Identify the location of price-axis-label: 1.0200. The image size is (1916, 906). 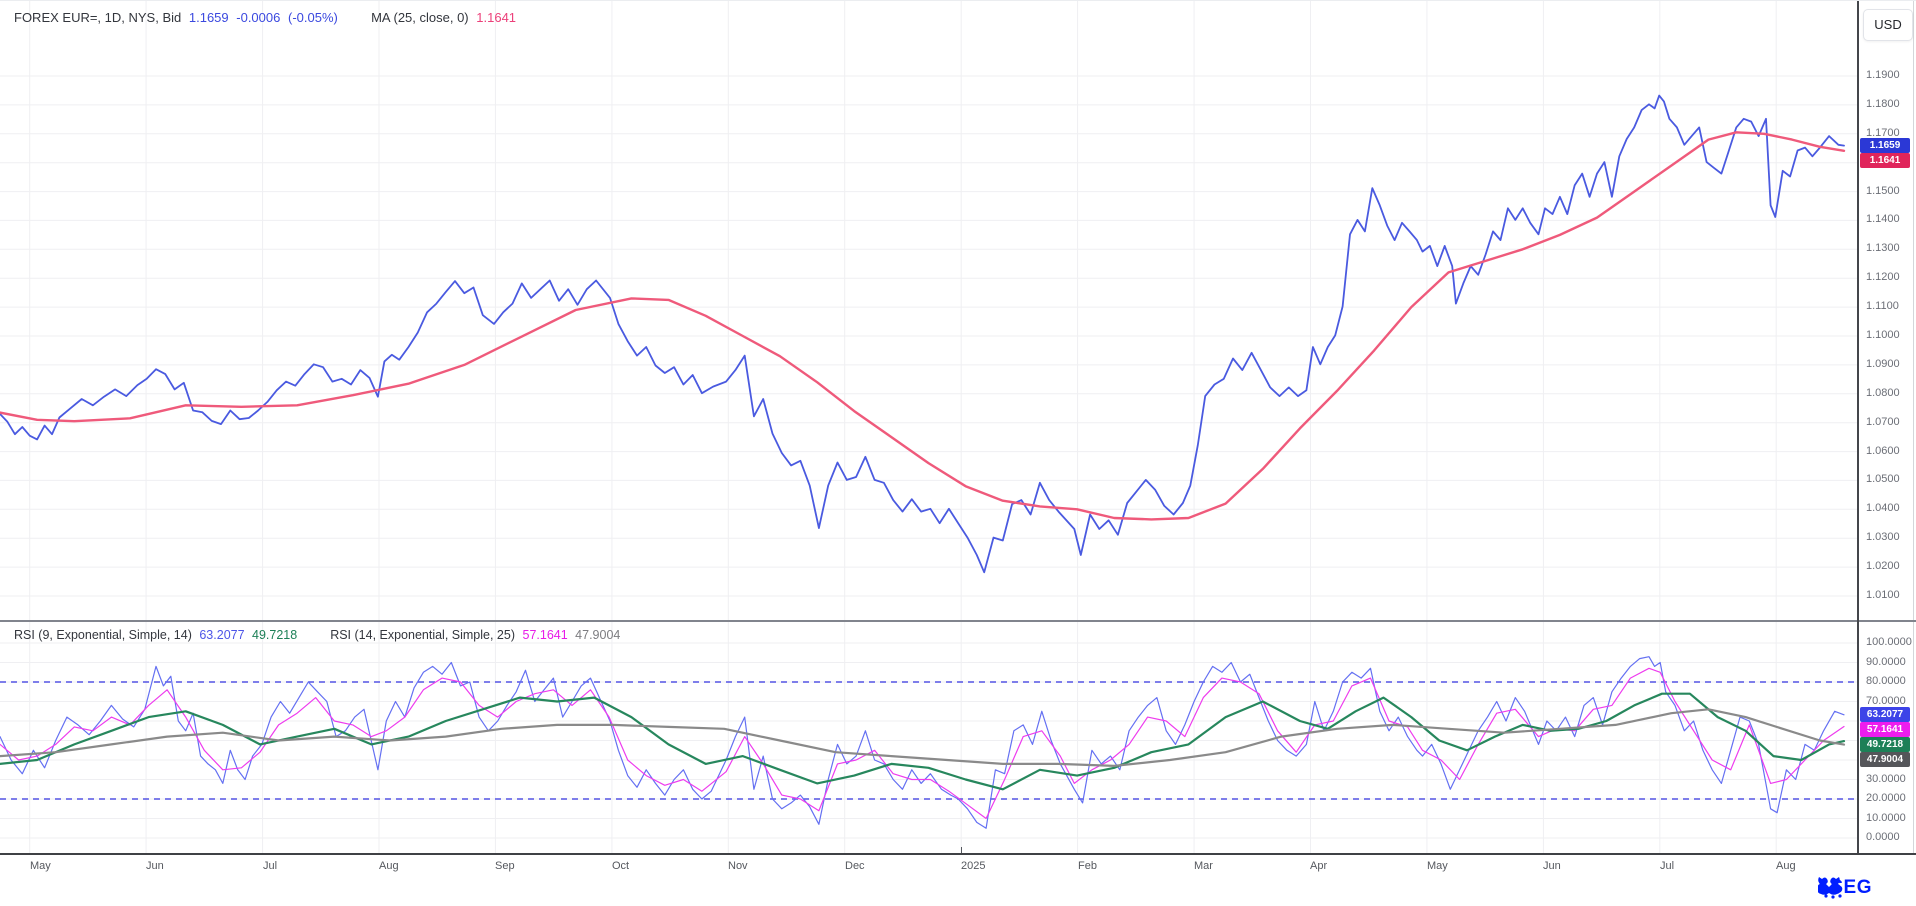
(1883, 566).